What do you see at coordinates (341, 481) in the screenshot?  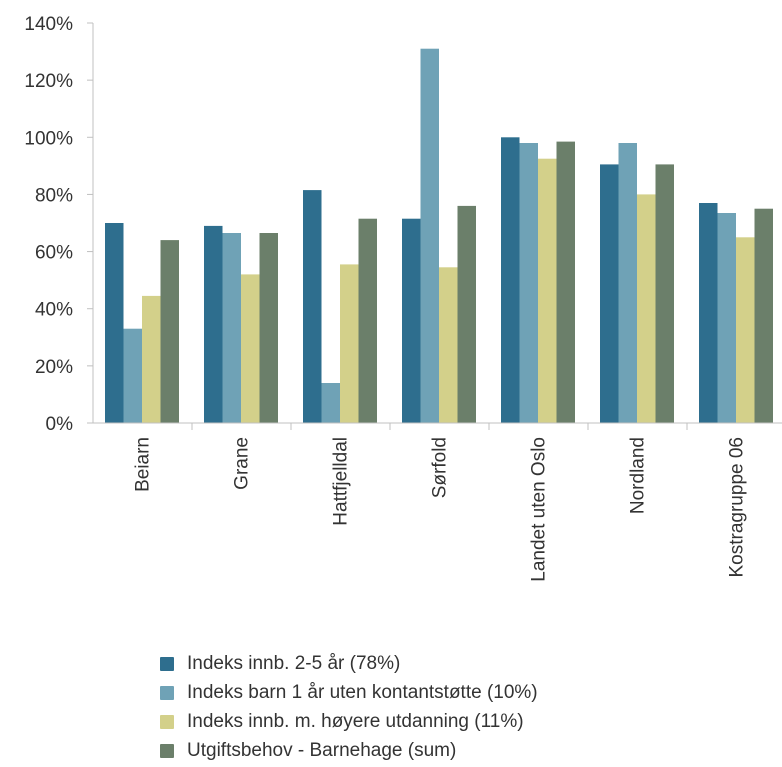 I see `x-category-label: Hattfjelldal` at bounding box center [341, 481].